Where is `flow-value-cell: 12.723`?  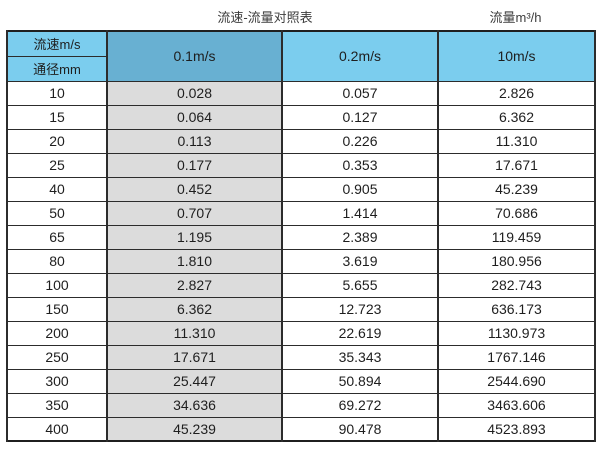
flow-value-cell: 12.723 is located at coordinates (360, 309).